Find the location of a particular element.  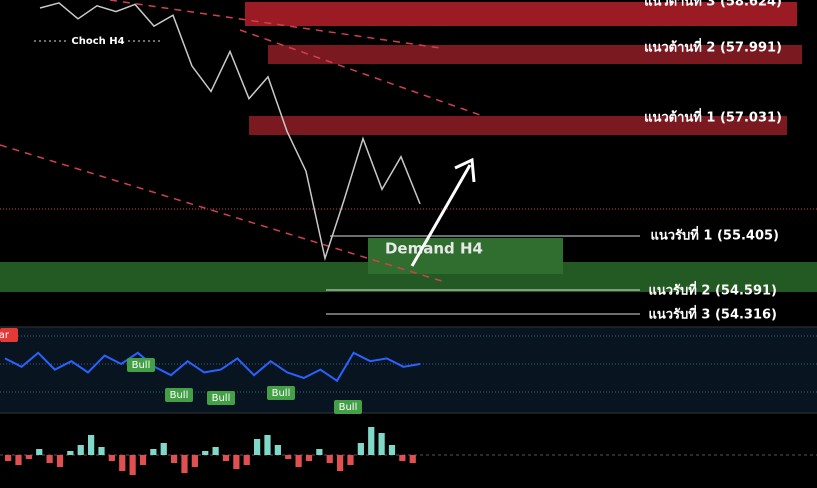

annotation: Choch H4 is located at coordinates (97, 41).